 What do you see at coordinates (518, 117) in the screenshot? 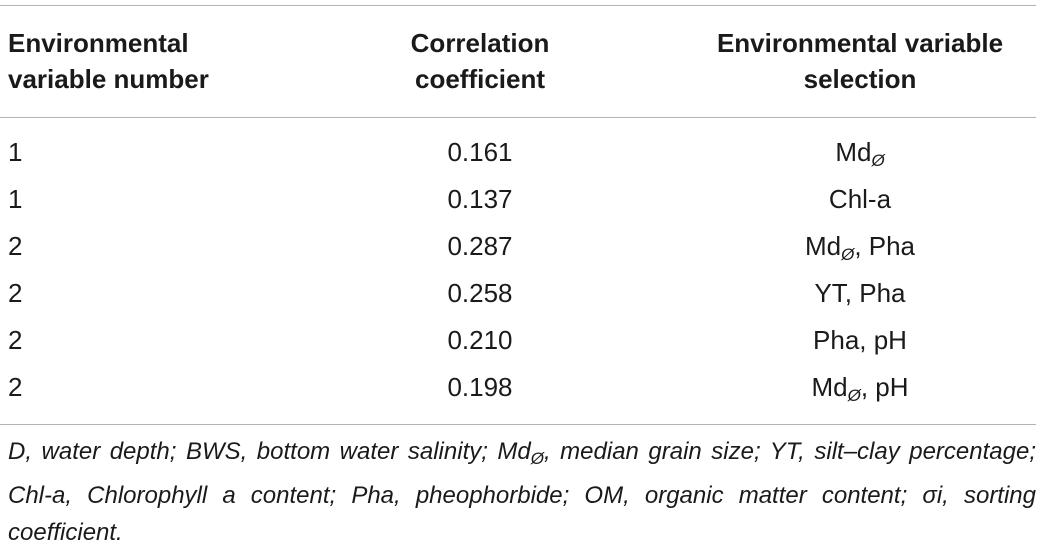
I see `header-rule` at bounding box center [518, 117].